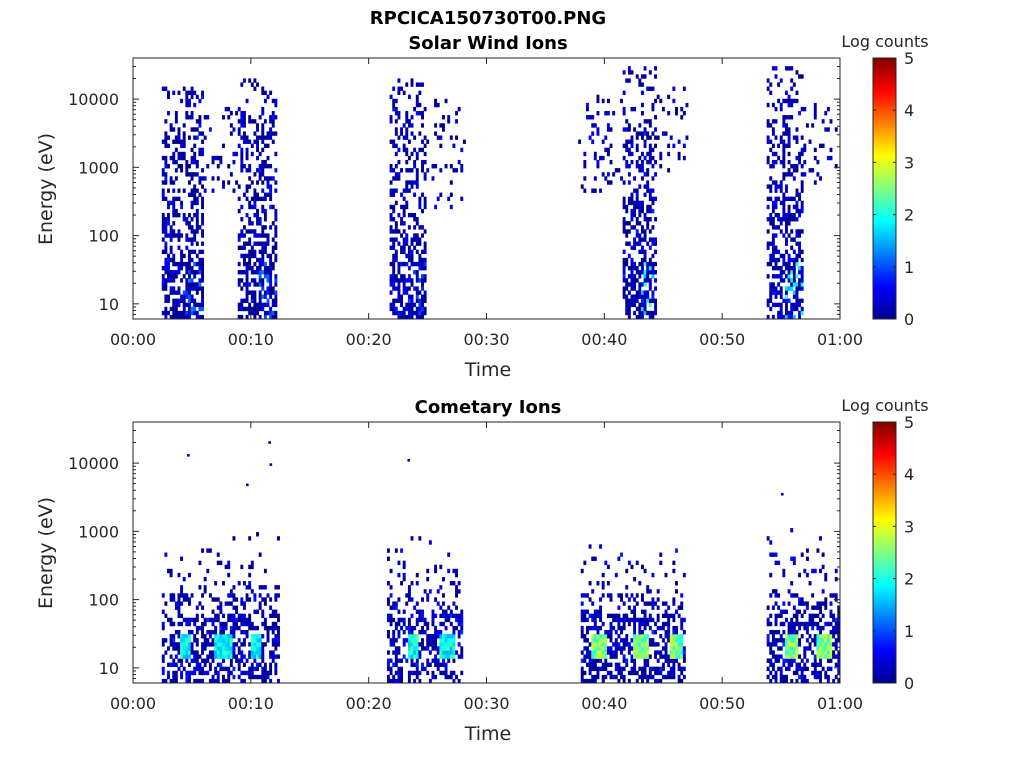 The image size is (1024, 772). Describe the element at coordinates (909, 526) in the screenshot. I see `colorbar-tick-label: 3` at that location.